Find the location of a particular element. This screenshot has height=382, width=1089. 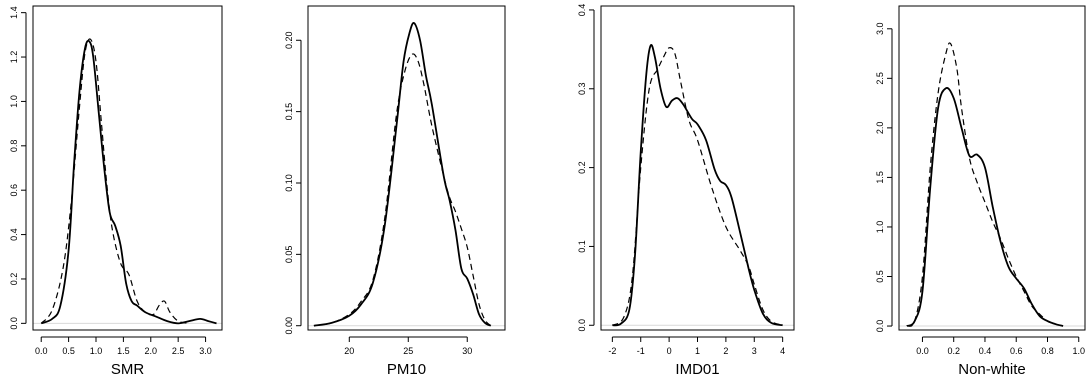

y-tick-label: 2.0 is located at coordinates (880, 128).